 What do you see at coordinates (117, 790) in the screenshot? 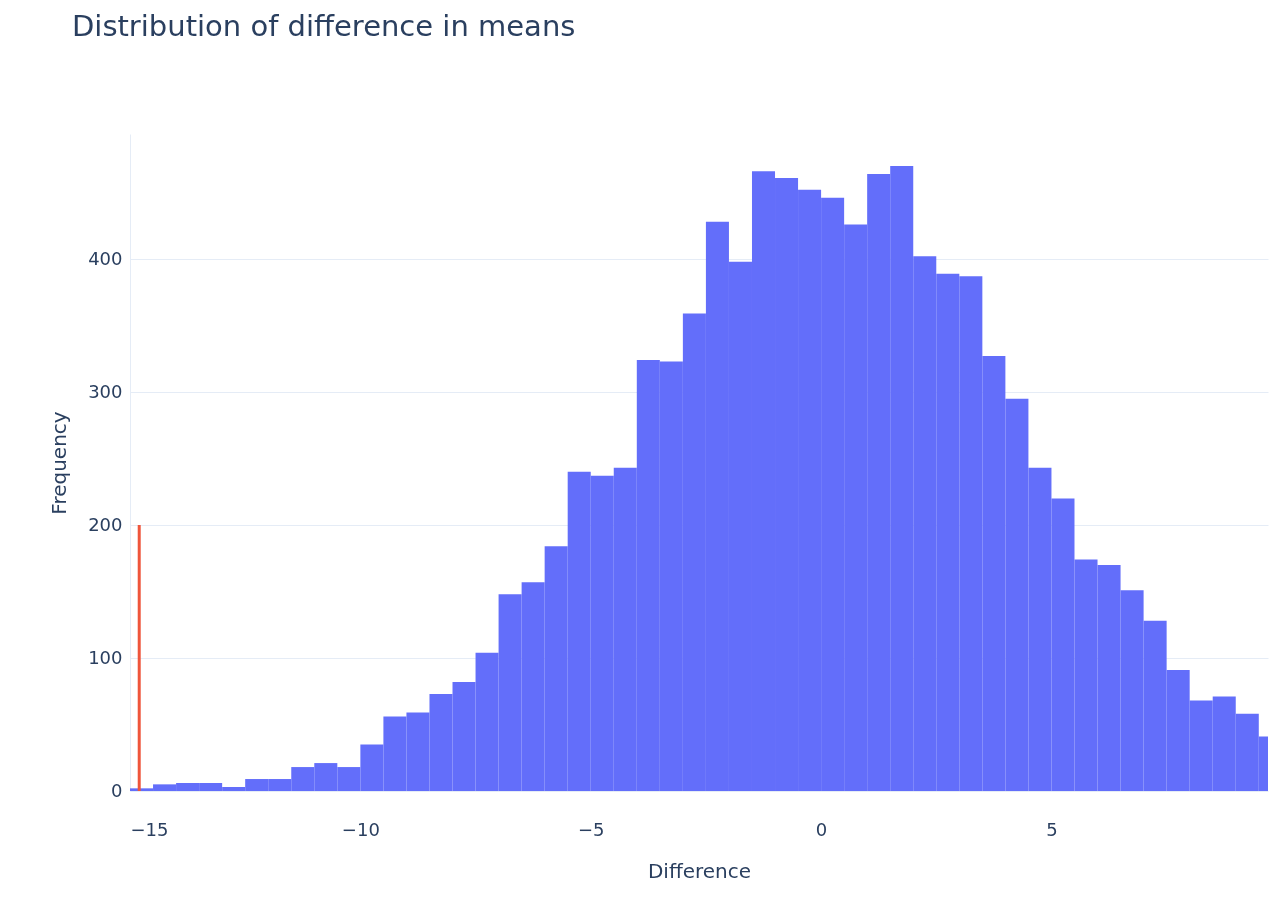
I see `y-tick-label: 0` at bounding box center [117, 790].